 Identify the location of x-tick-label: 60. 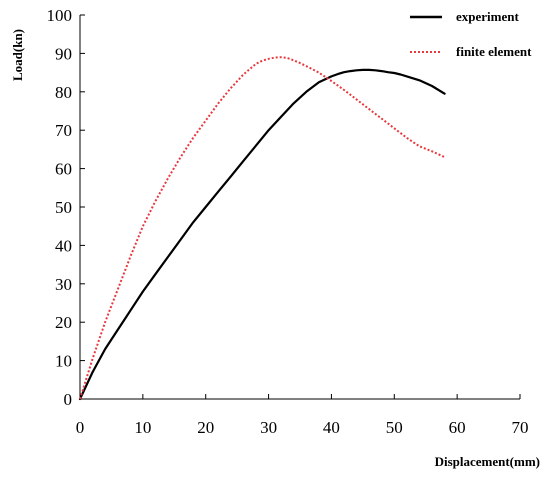
(457, 427).